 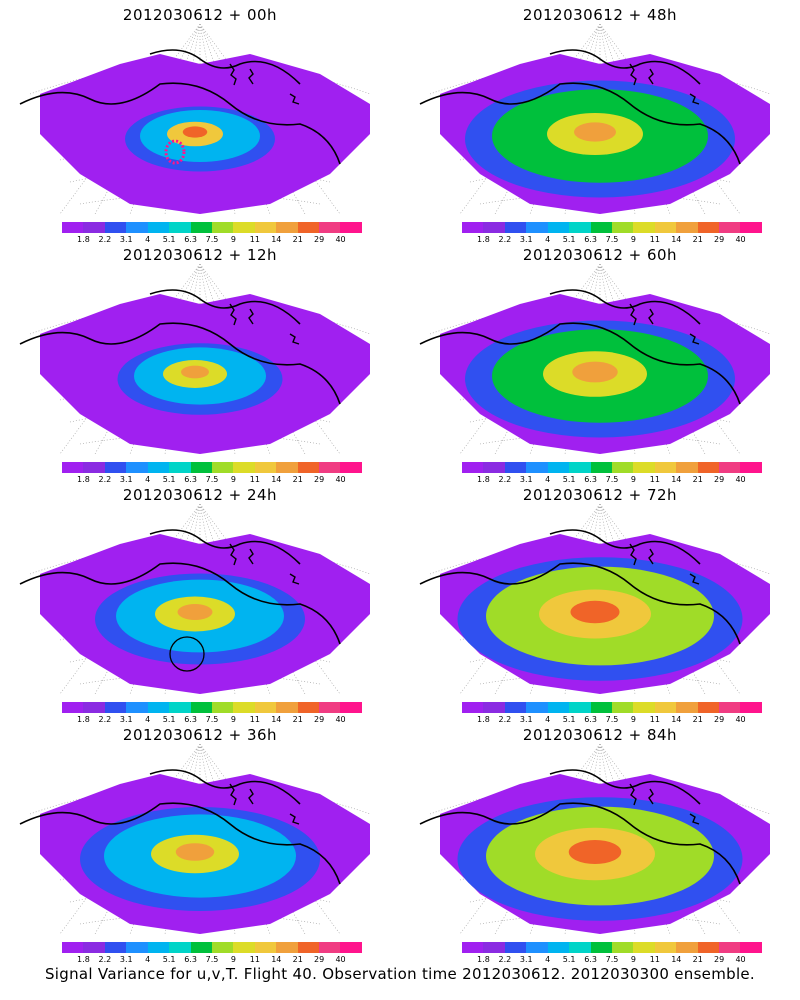 I want to click on panel-title: 2012030612 + 48h, so click(x=600, y=15).